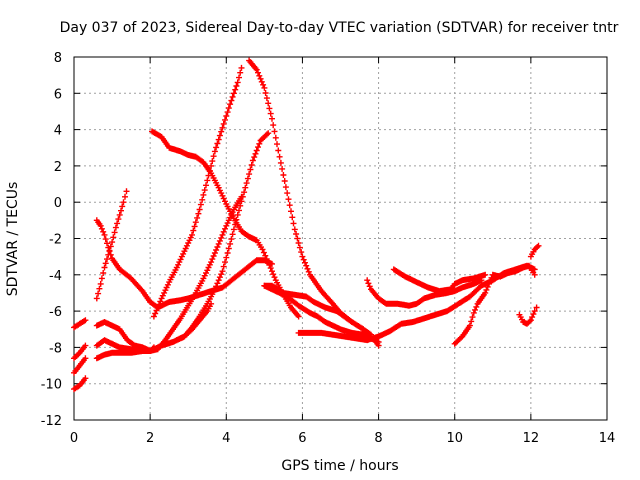  I want to click on y-tick-label: -8, so click(55, 348).